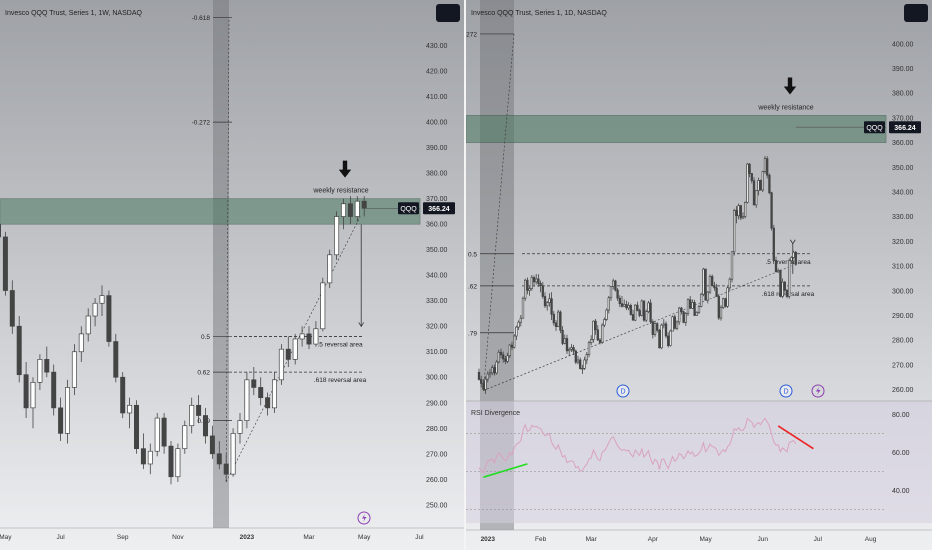  Describe the element at coordinates (448, 13) in the screenshot. I see `chart-menu-button` at that location.